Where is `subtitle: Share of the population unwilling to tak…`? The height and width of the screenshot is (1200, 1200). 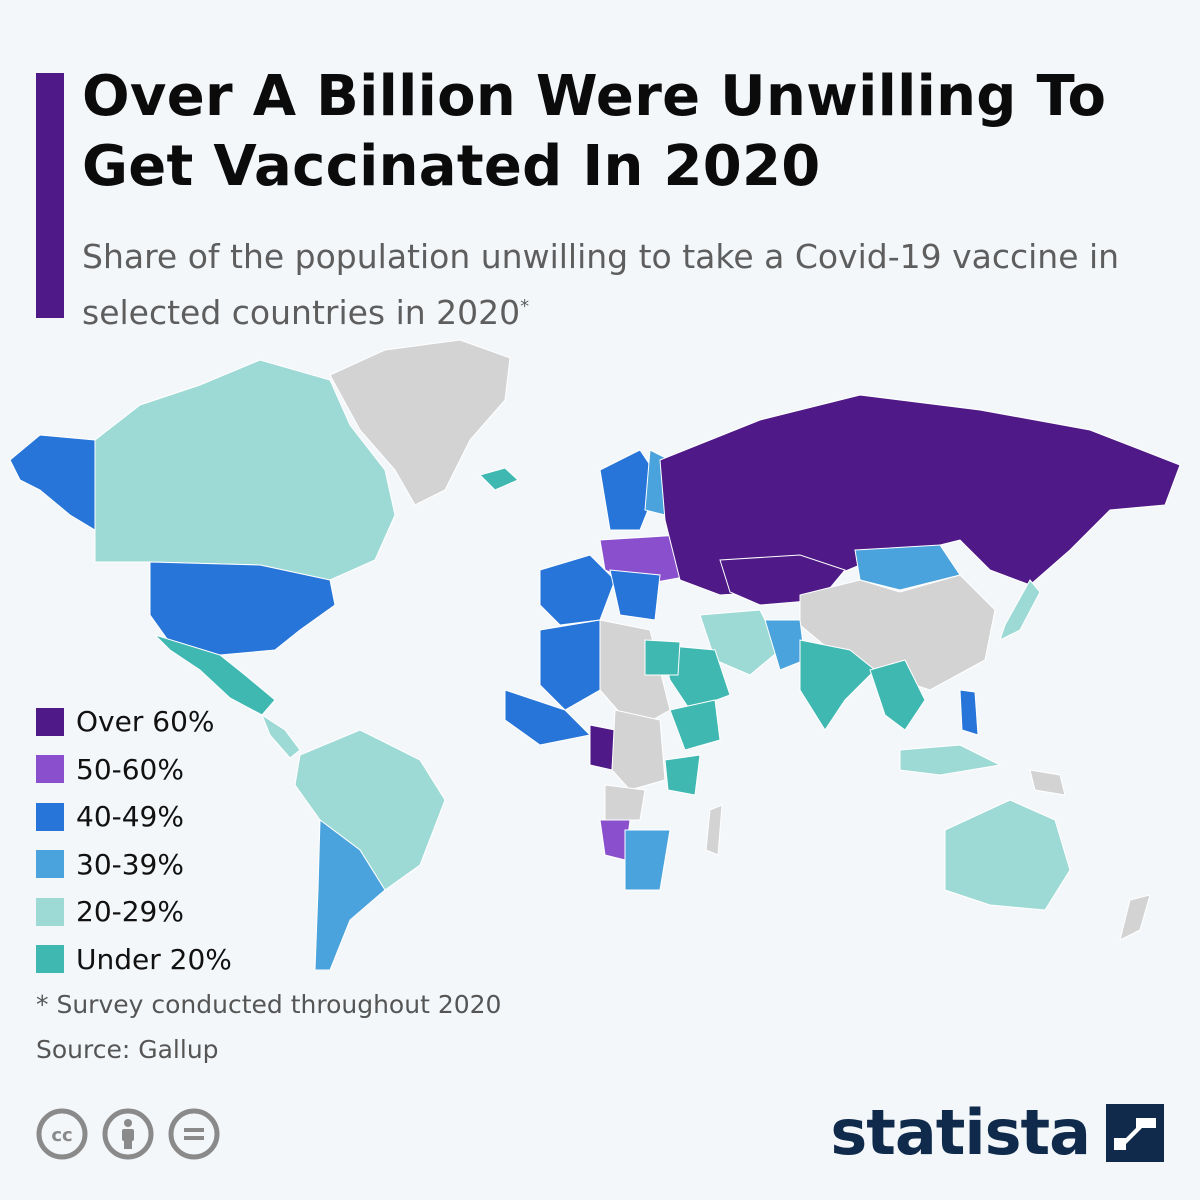 subtitle: Share of the population unwilling to tak… is located at coordinates (632, 285).